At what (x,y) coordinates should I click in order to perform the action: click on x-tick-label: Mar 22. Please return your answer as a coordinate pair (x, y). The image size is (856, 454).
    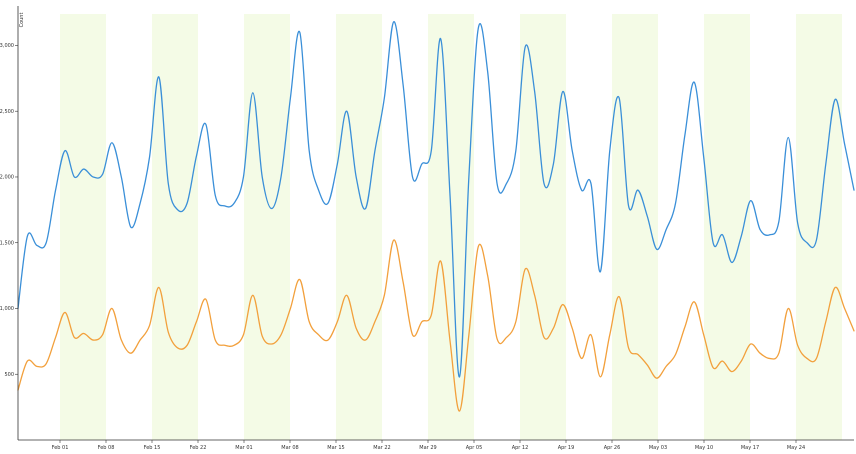
    Looking at the image, I should click on (381, 447).